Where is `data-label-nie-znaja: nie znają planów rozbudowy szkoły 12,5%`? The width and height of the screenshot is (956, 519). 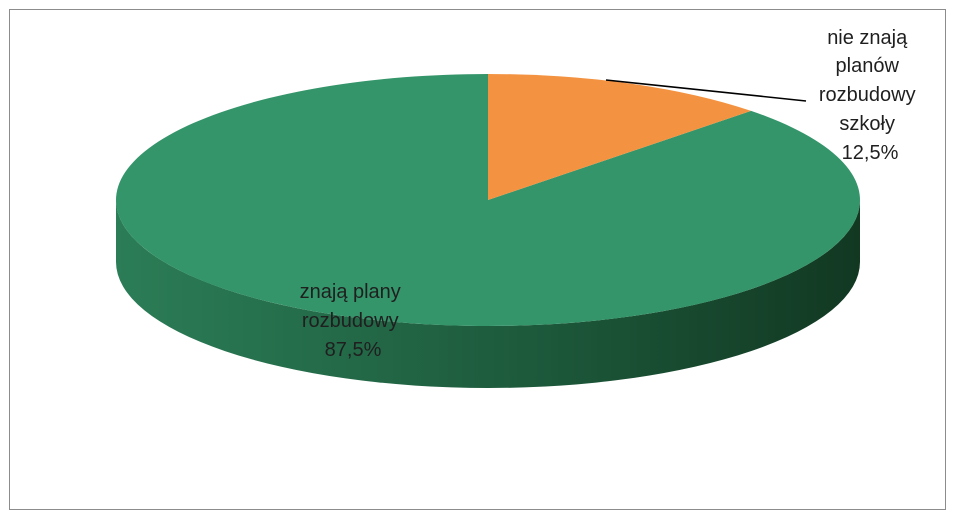 data-label-nie-znaja: nie znają planów rozbudowy szkoły 12,5% is located at coordinates (870, 95).